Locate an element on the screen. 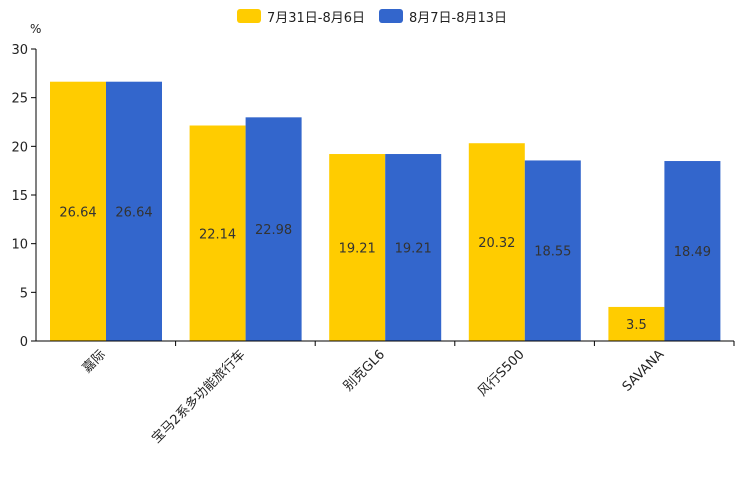  y-tick-label: 5 is located at coordinates (24, 293).